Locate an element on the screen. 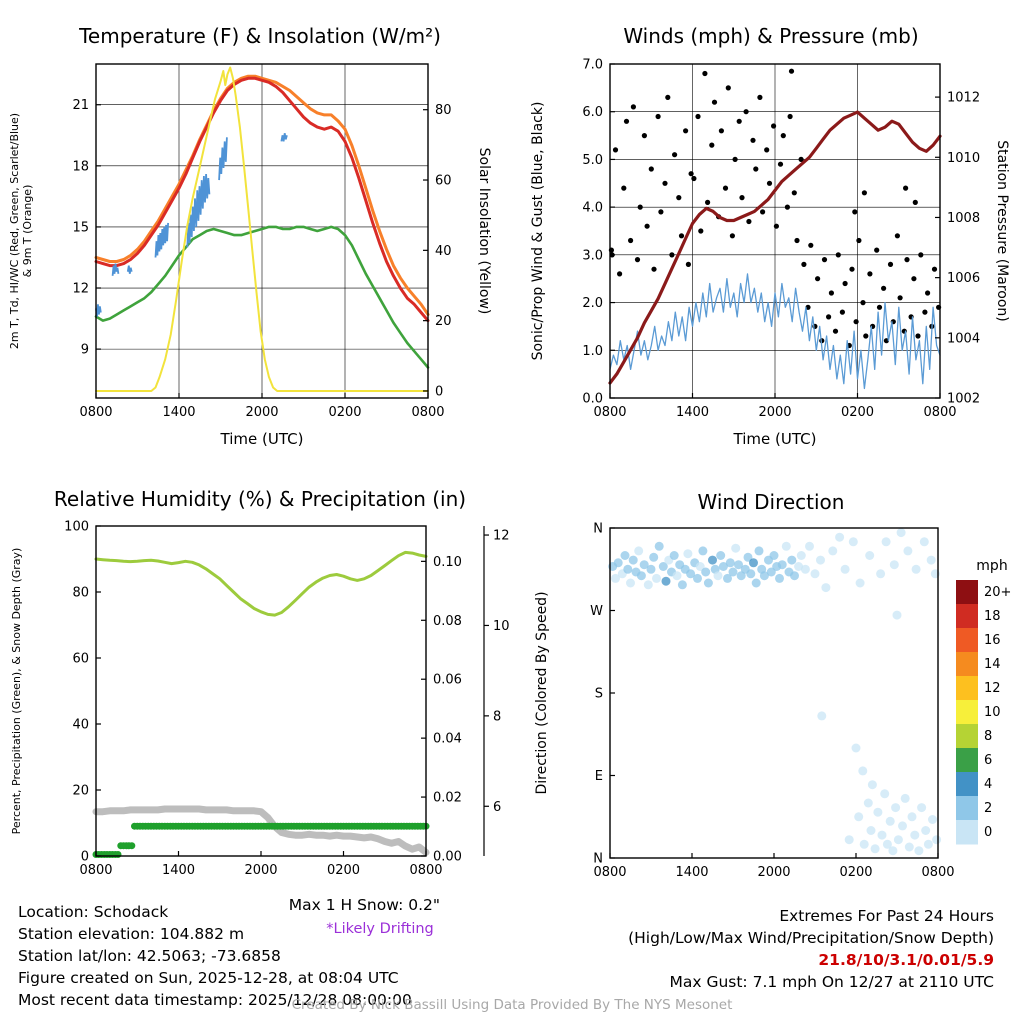 Image resolution: width=1024 pixels, height=1024 pixels. y-right-tick-label: 0.04 is located at coordinates (447, 739).